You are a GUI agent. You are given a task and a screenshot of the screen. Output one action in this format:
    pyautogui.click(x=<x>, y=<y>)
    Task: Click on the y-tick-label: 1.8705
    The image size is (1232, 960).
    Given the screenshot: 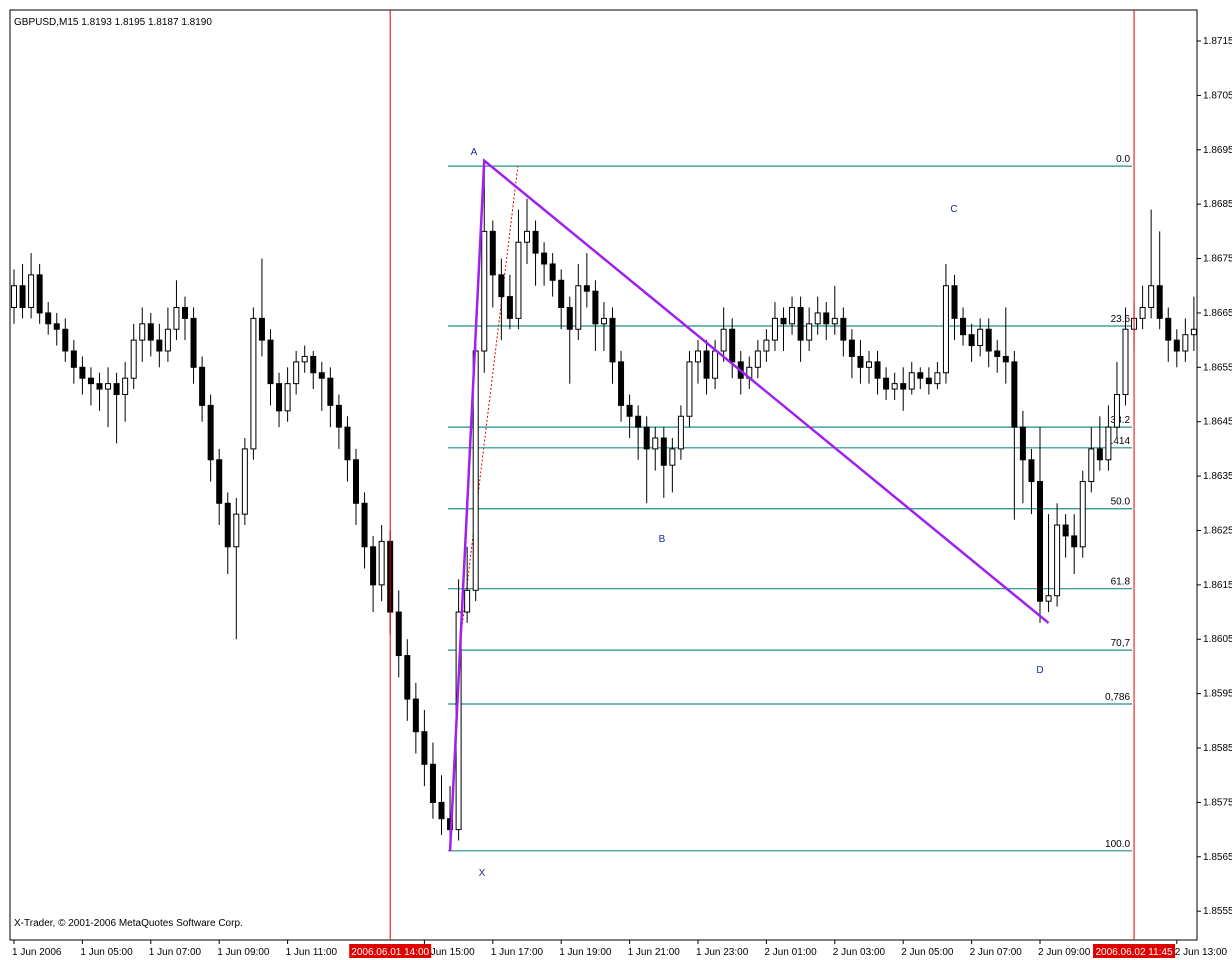 What is the action you would take?
    pyautogui.click(x=1217, y=95)
    